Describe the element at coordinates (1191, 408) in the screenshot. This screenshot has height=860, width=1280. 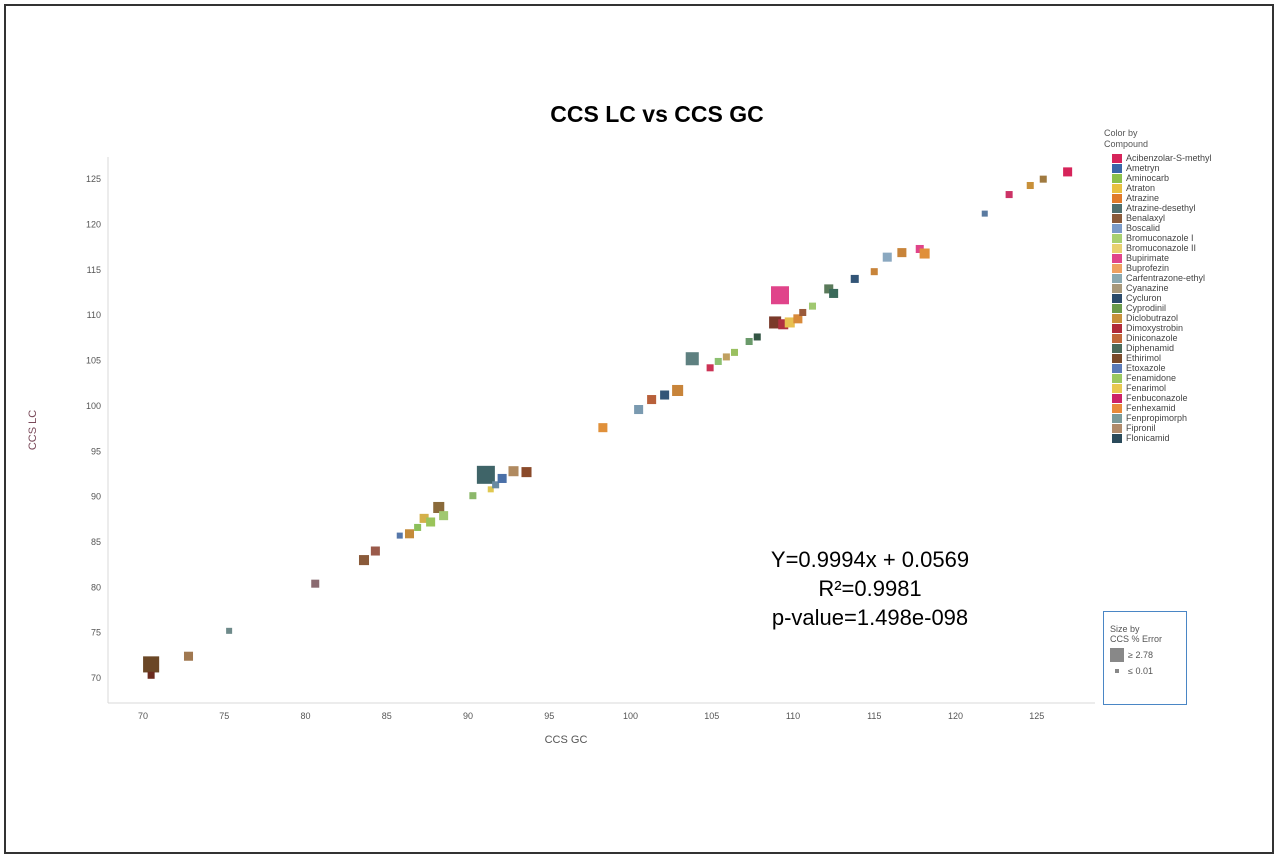
I see `legend-item: Fenhexamid` at that location.